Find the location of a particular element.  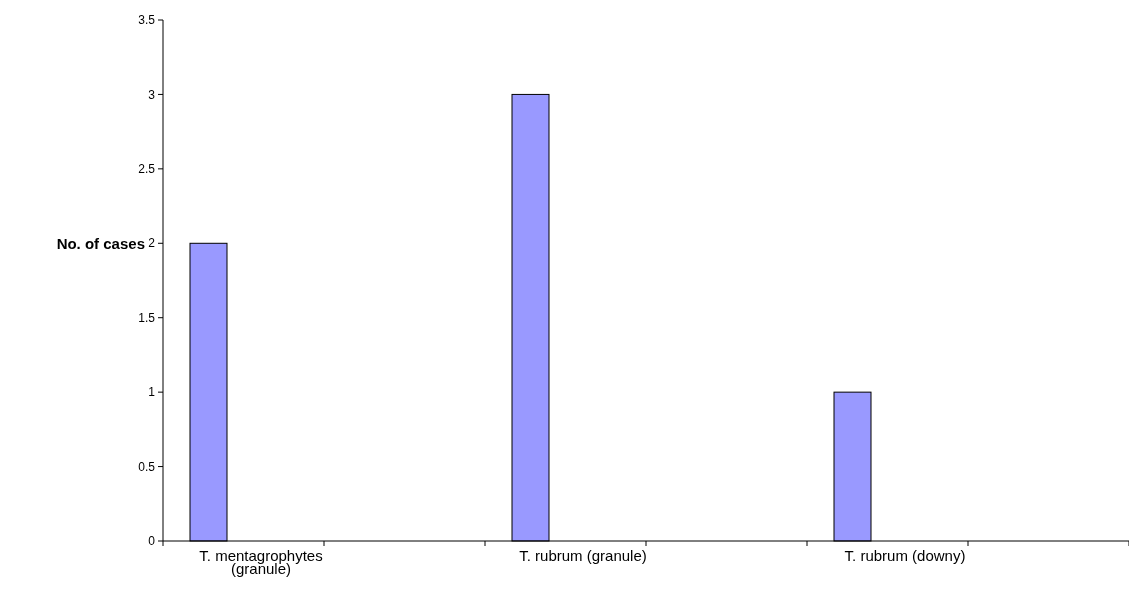

y-tick-label: 0.5 is located at coordinates (147, 466).